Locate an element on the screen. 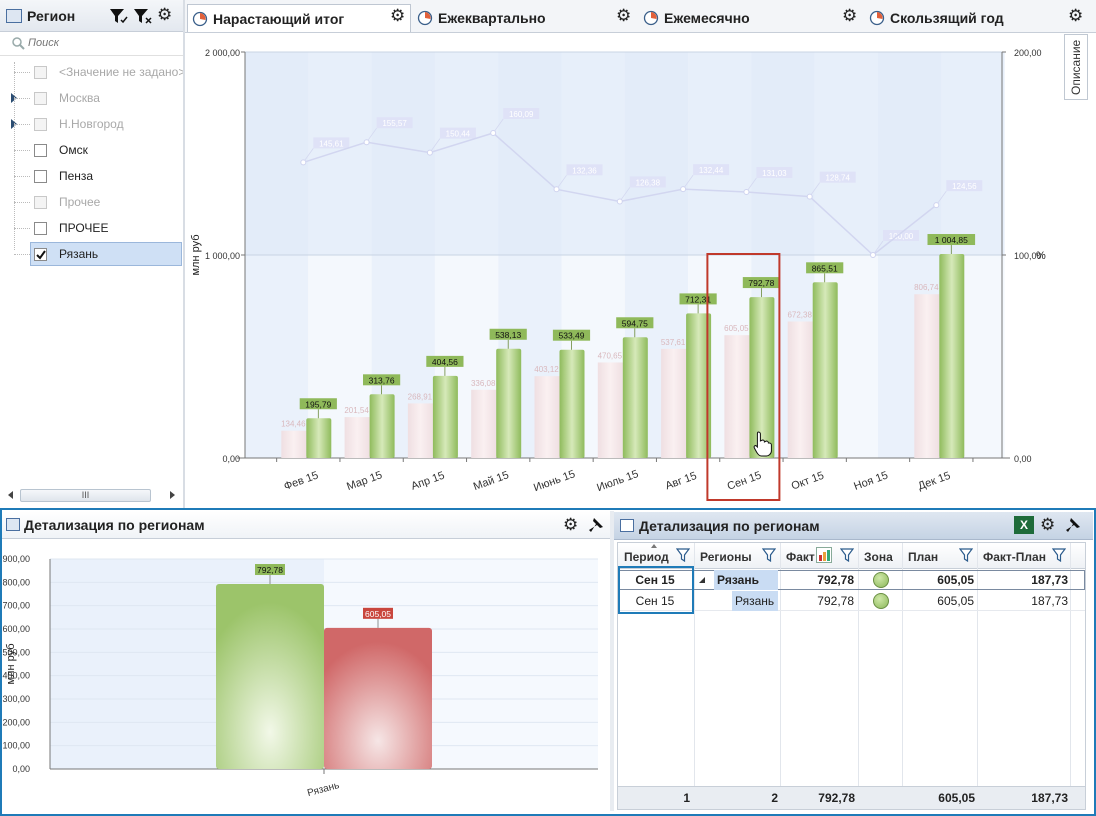 The height and width of the screenshot is (816, 1096). fact-label: 594,75 is located at coordinates (635, 323).